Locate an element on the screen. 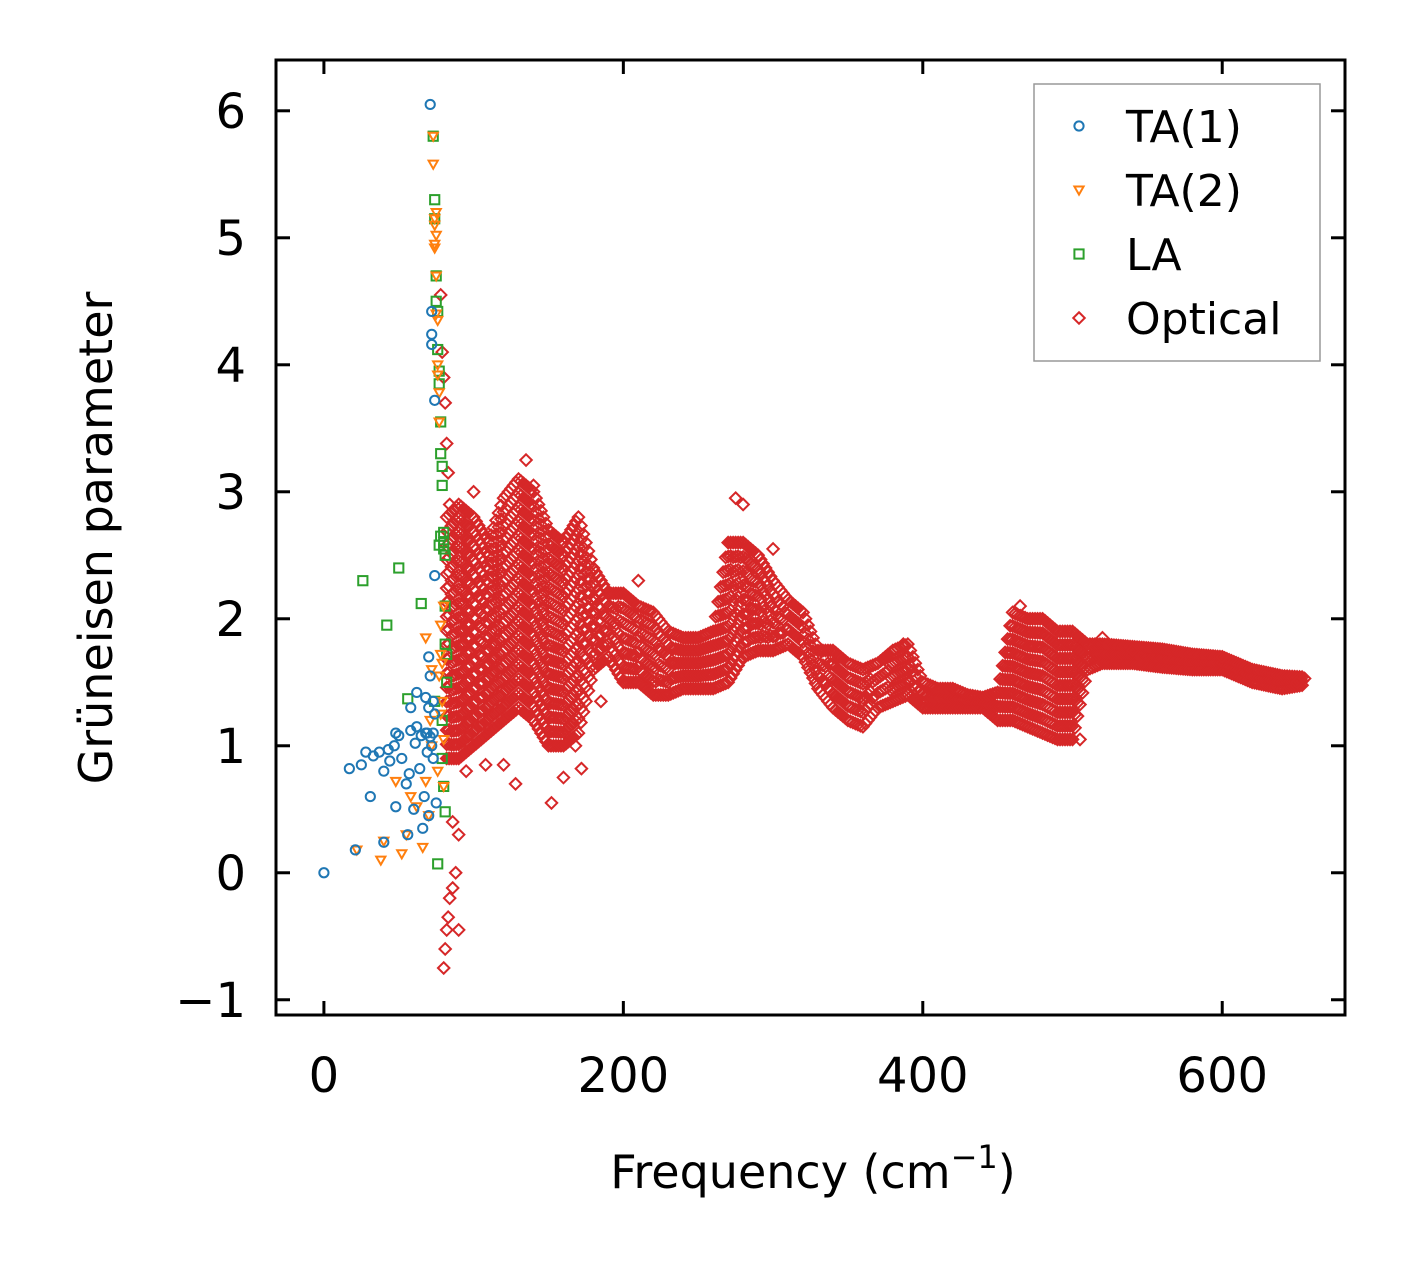 This screenshot has height=1264, width=1406. legend-label: Optical is located at coordinates (1203, 319).